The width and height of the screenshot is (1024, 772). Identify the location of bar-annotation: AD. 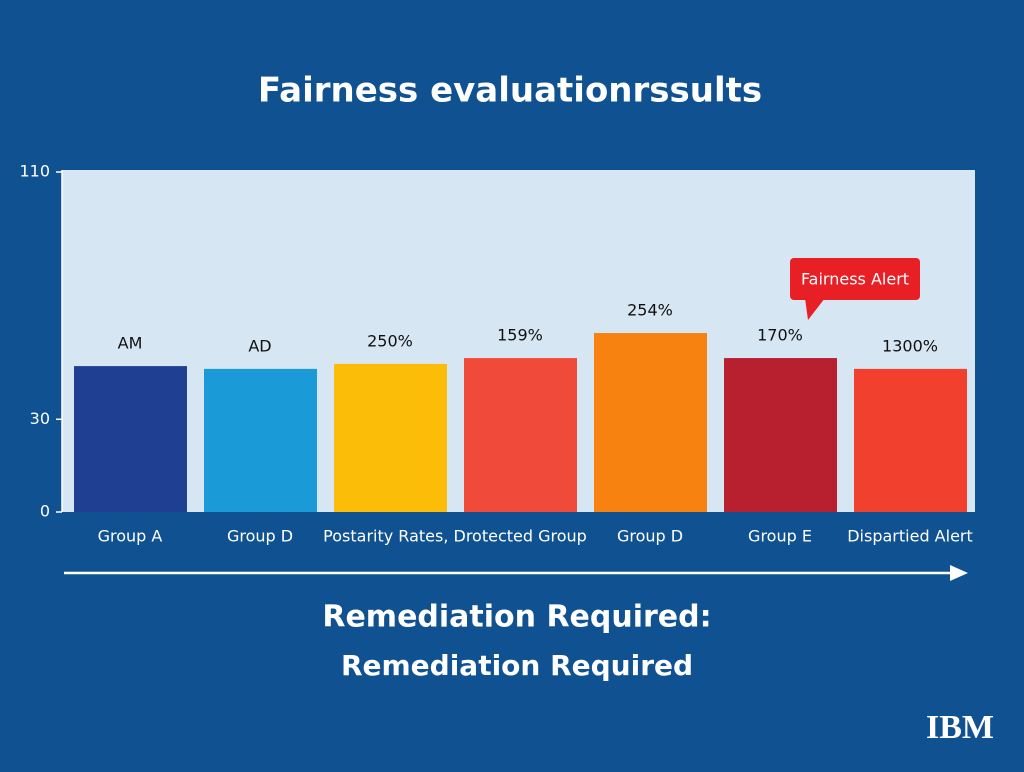
(259, 345).